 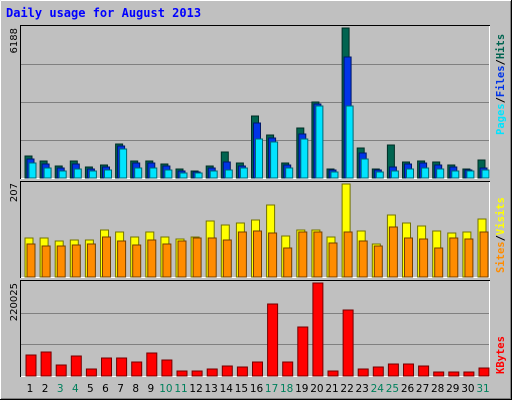 I want to click on x-tick-label: 3, so click(x=60, y=389).